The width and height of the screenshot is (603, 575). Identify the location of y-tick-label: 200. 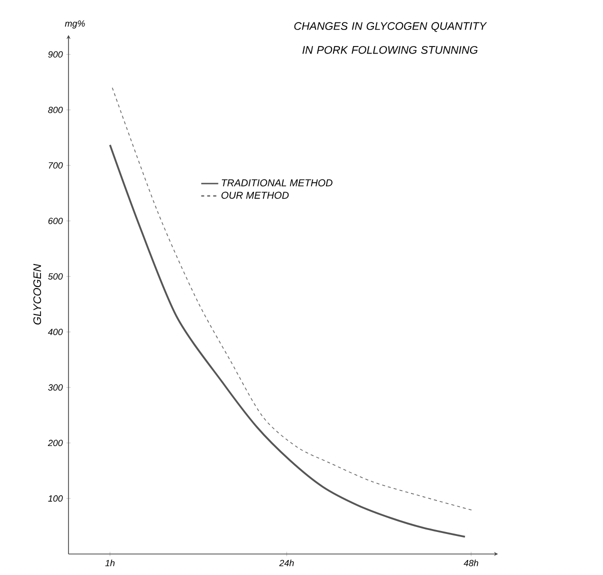
(55, 443).